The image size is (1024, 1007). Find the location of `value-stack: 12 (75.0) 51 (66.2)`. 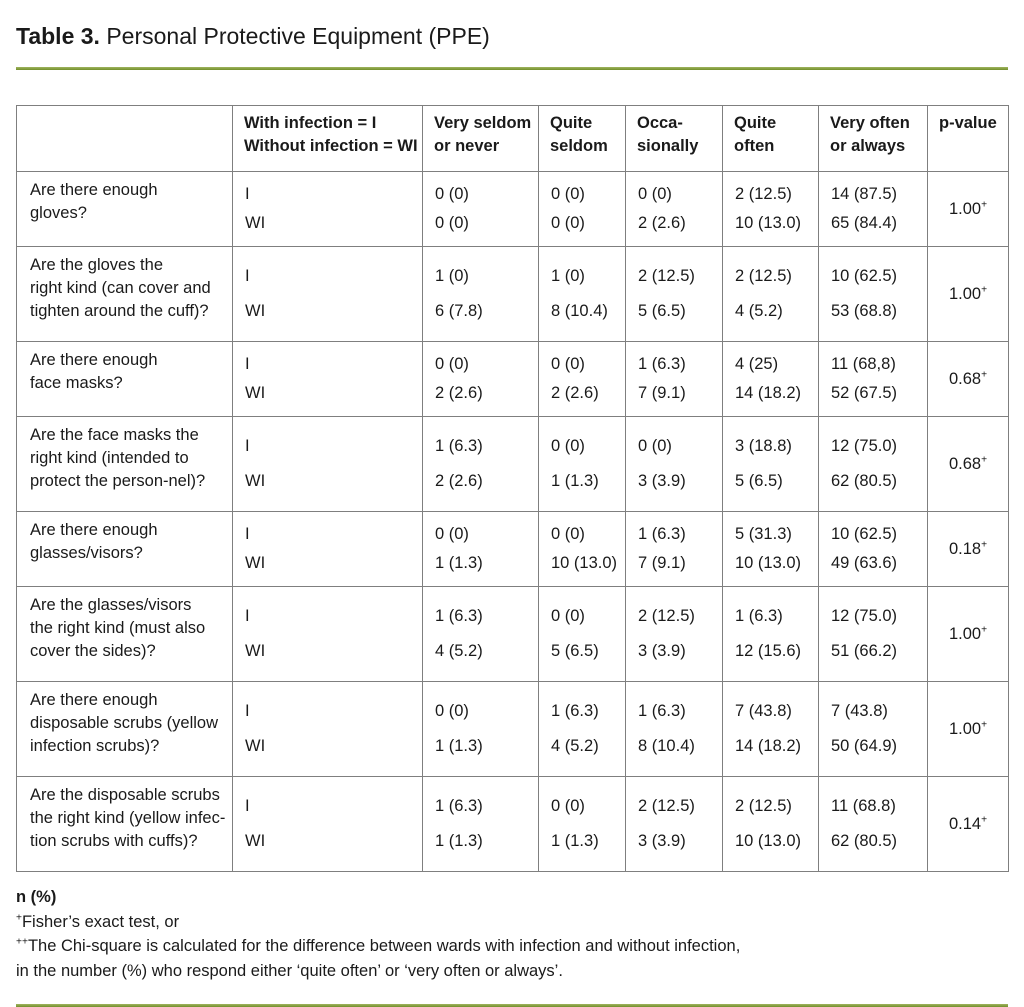

value-stack: 12 (75.0) 51 (66.2) is located at coordinates (873, 634).